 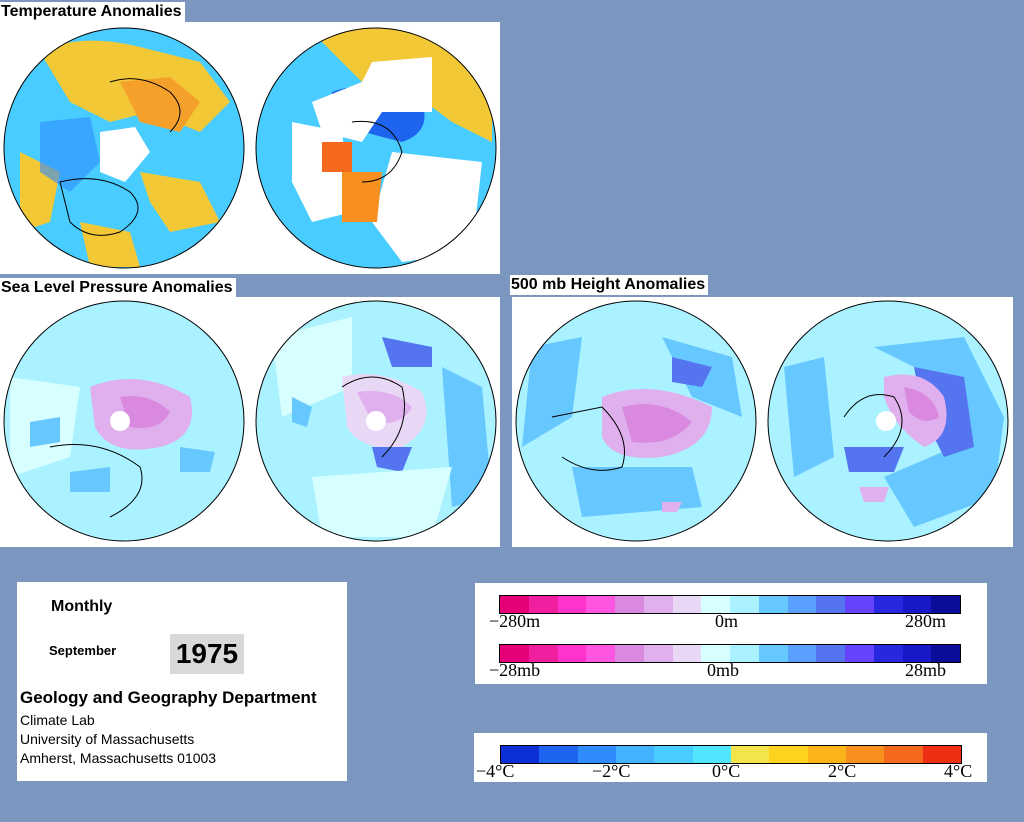 What do you see at coordinates (726, 771) in the screenshot?
I see `temp-tick-zero: 0°C` at bounding box center [726, 771].